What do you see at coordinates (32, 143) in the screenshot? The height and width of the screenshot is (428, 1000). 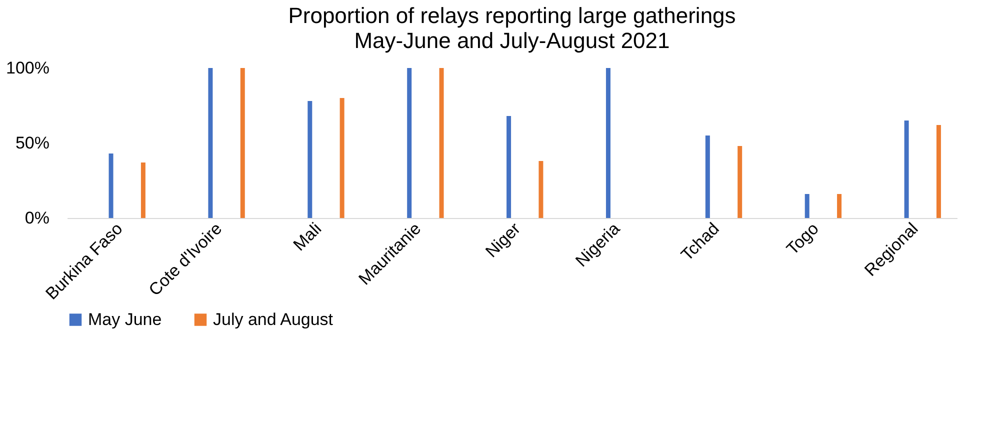 I see `y-tick-label: 50%` at bounding box center [32, 143].